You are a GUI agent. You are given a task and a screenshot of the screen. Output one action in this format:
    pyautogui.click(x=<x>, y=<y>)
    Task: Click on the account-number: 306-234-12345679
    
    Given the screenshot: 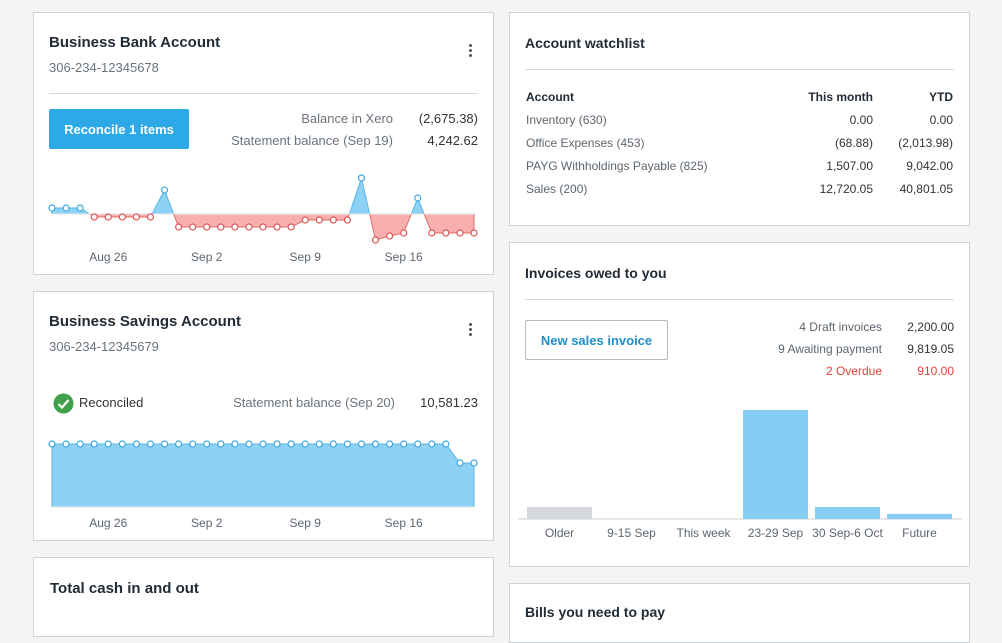 What is the action you would take?
    pyautogui.click(x=104, y=346)
    